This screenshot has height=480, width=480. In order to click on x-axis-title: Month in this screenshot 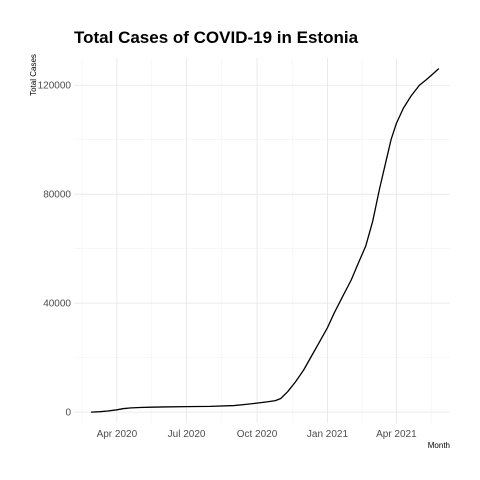, I will do `click(439, 445)`.